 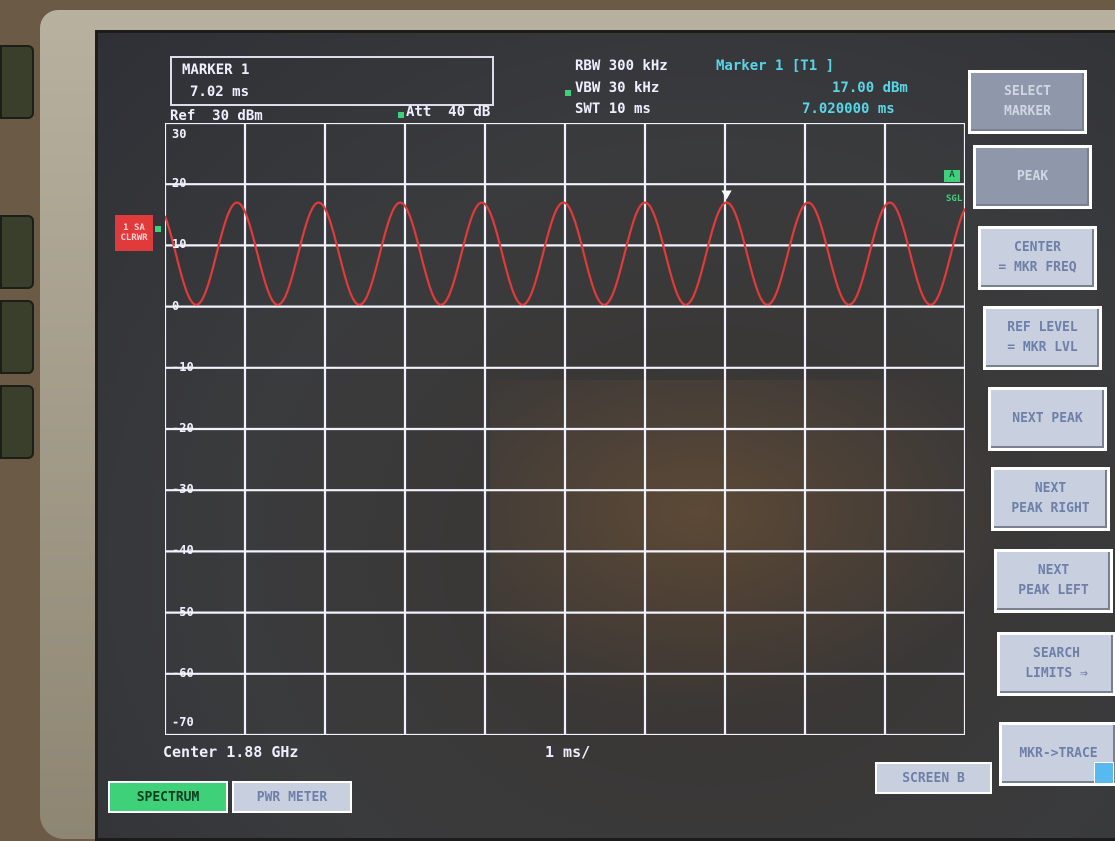 I want to click on y-tick-label: -50, so click(x=183, y=611).